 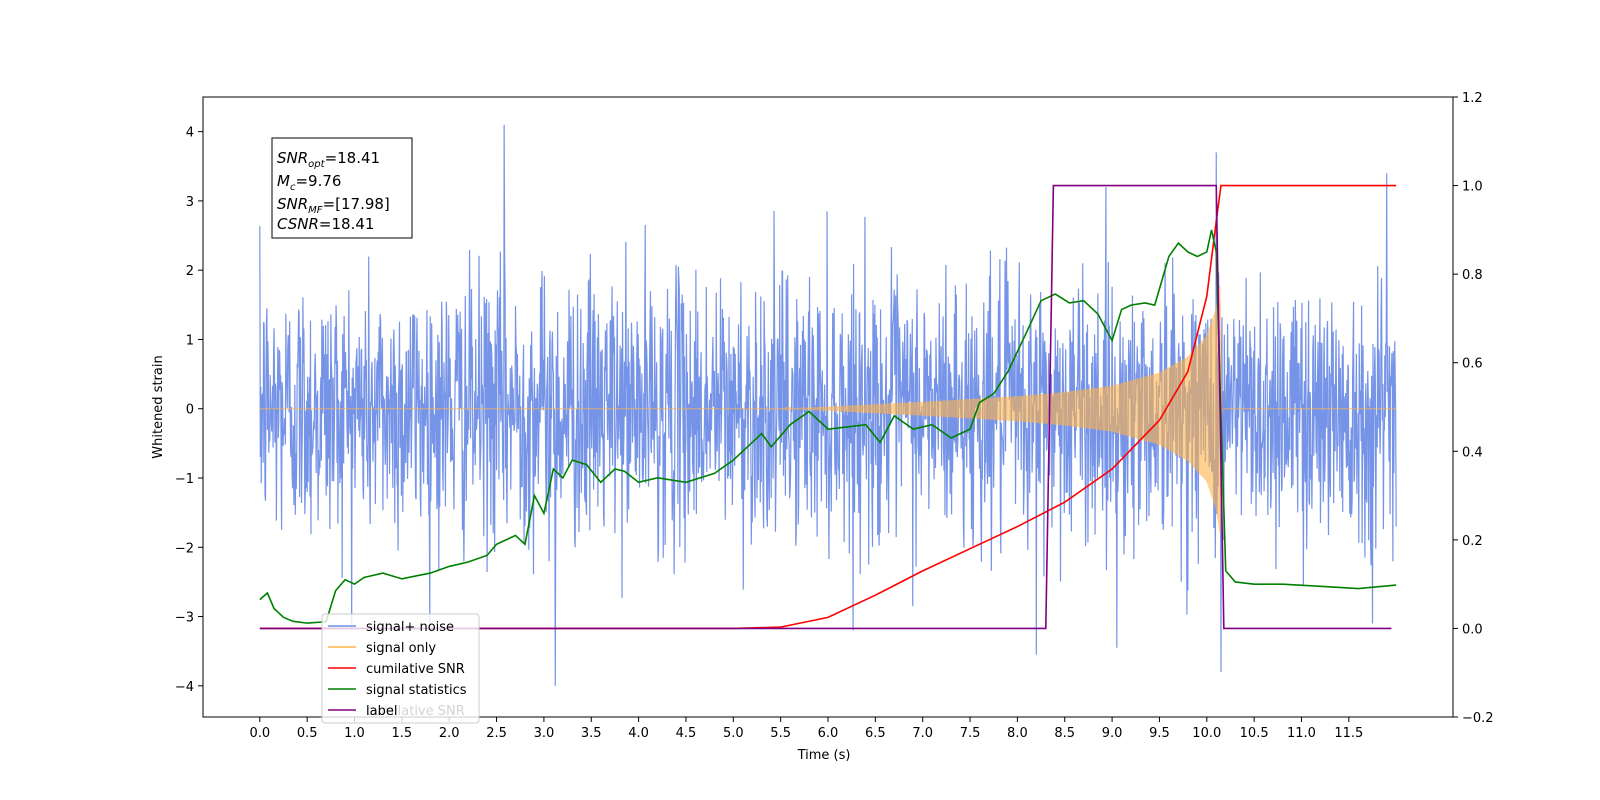 What do you see at coordinates (381, 711) in the screenshot?
I see `legend-label-label: label` at bounding box center [381, 711].